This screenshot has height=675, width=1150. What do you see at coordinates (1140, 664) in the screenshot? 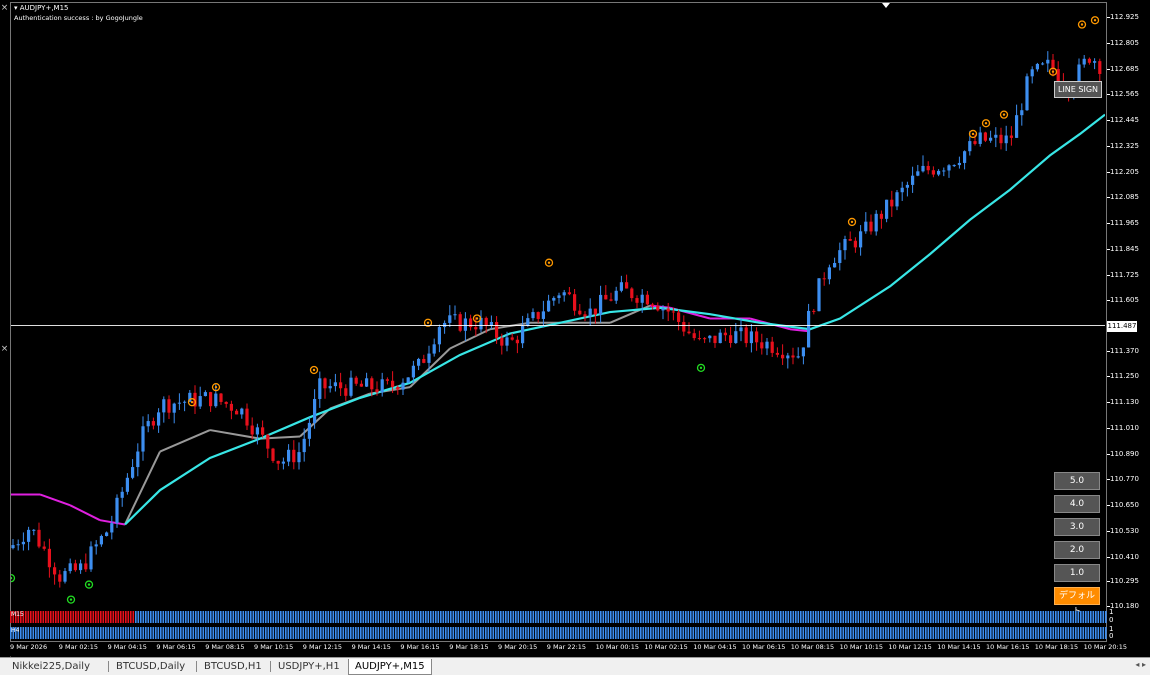
I see `tab-scroll-arrows-icon: ◂ ▸` at bounding box center [1140, 664].